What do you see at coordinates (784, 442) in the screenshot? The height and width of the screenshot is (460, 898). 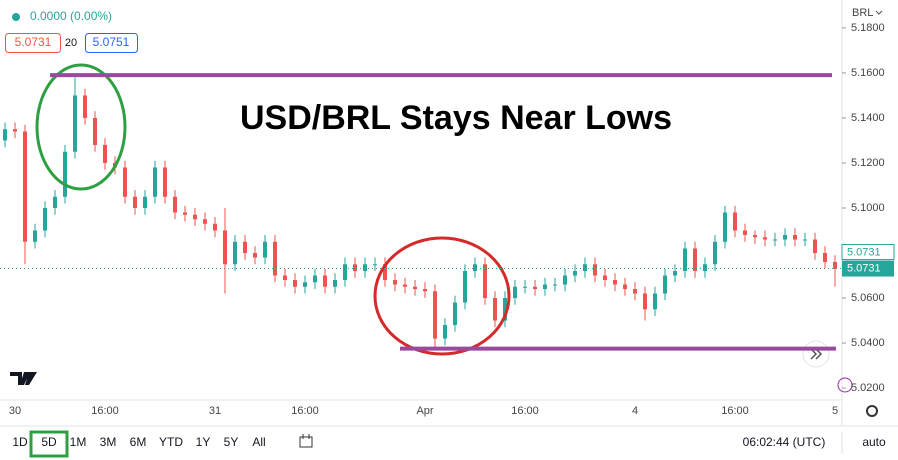 I see `clock: 06:02:44 (UTC)` at bounding box center [784, 442].